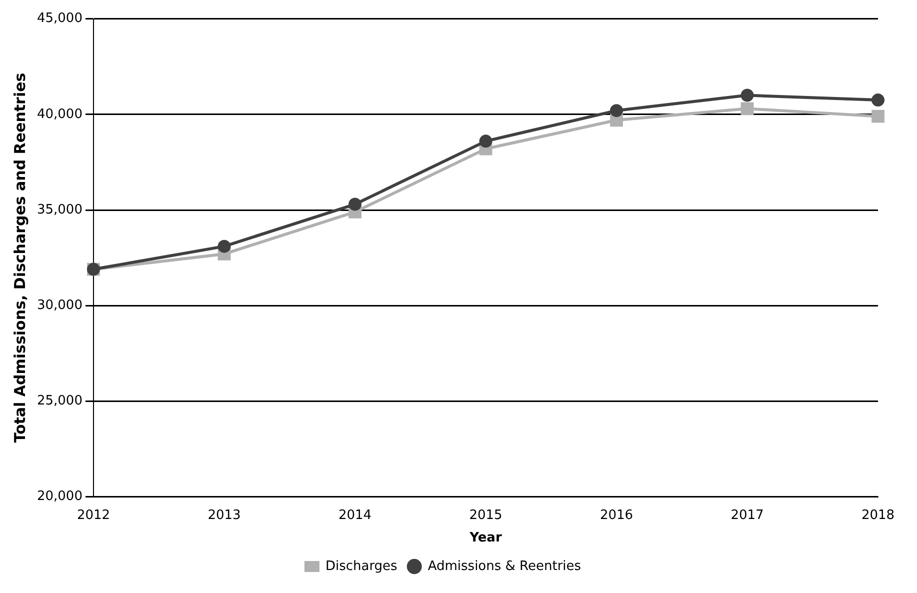 The height and width of the screenshot is (593, 917). Describe the element at coordinates (485, 515) in the screenshot. I see `x-tick-label: 2015` at that location.